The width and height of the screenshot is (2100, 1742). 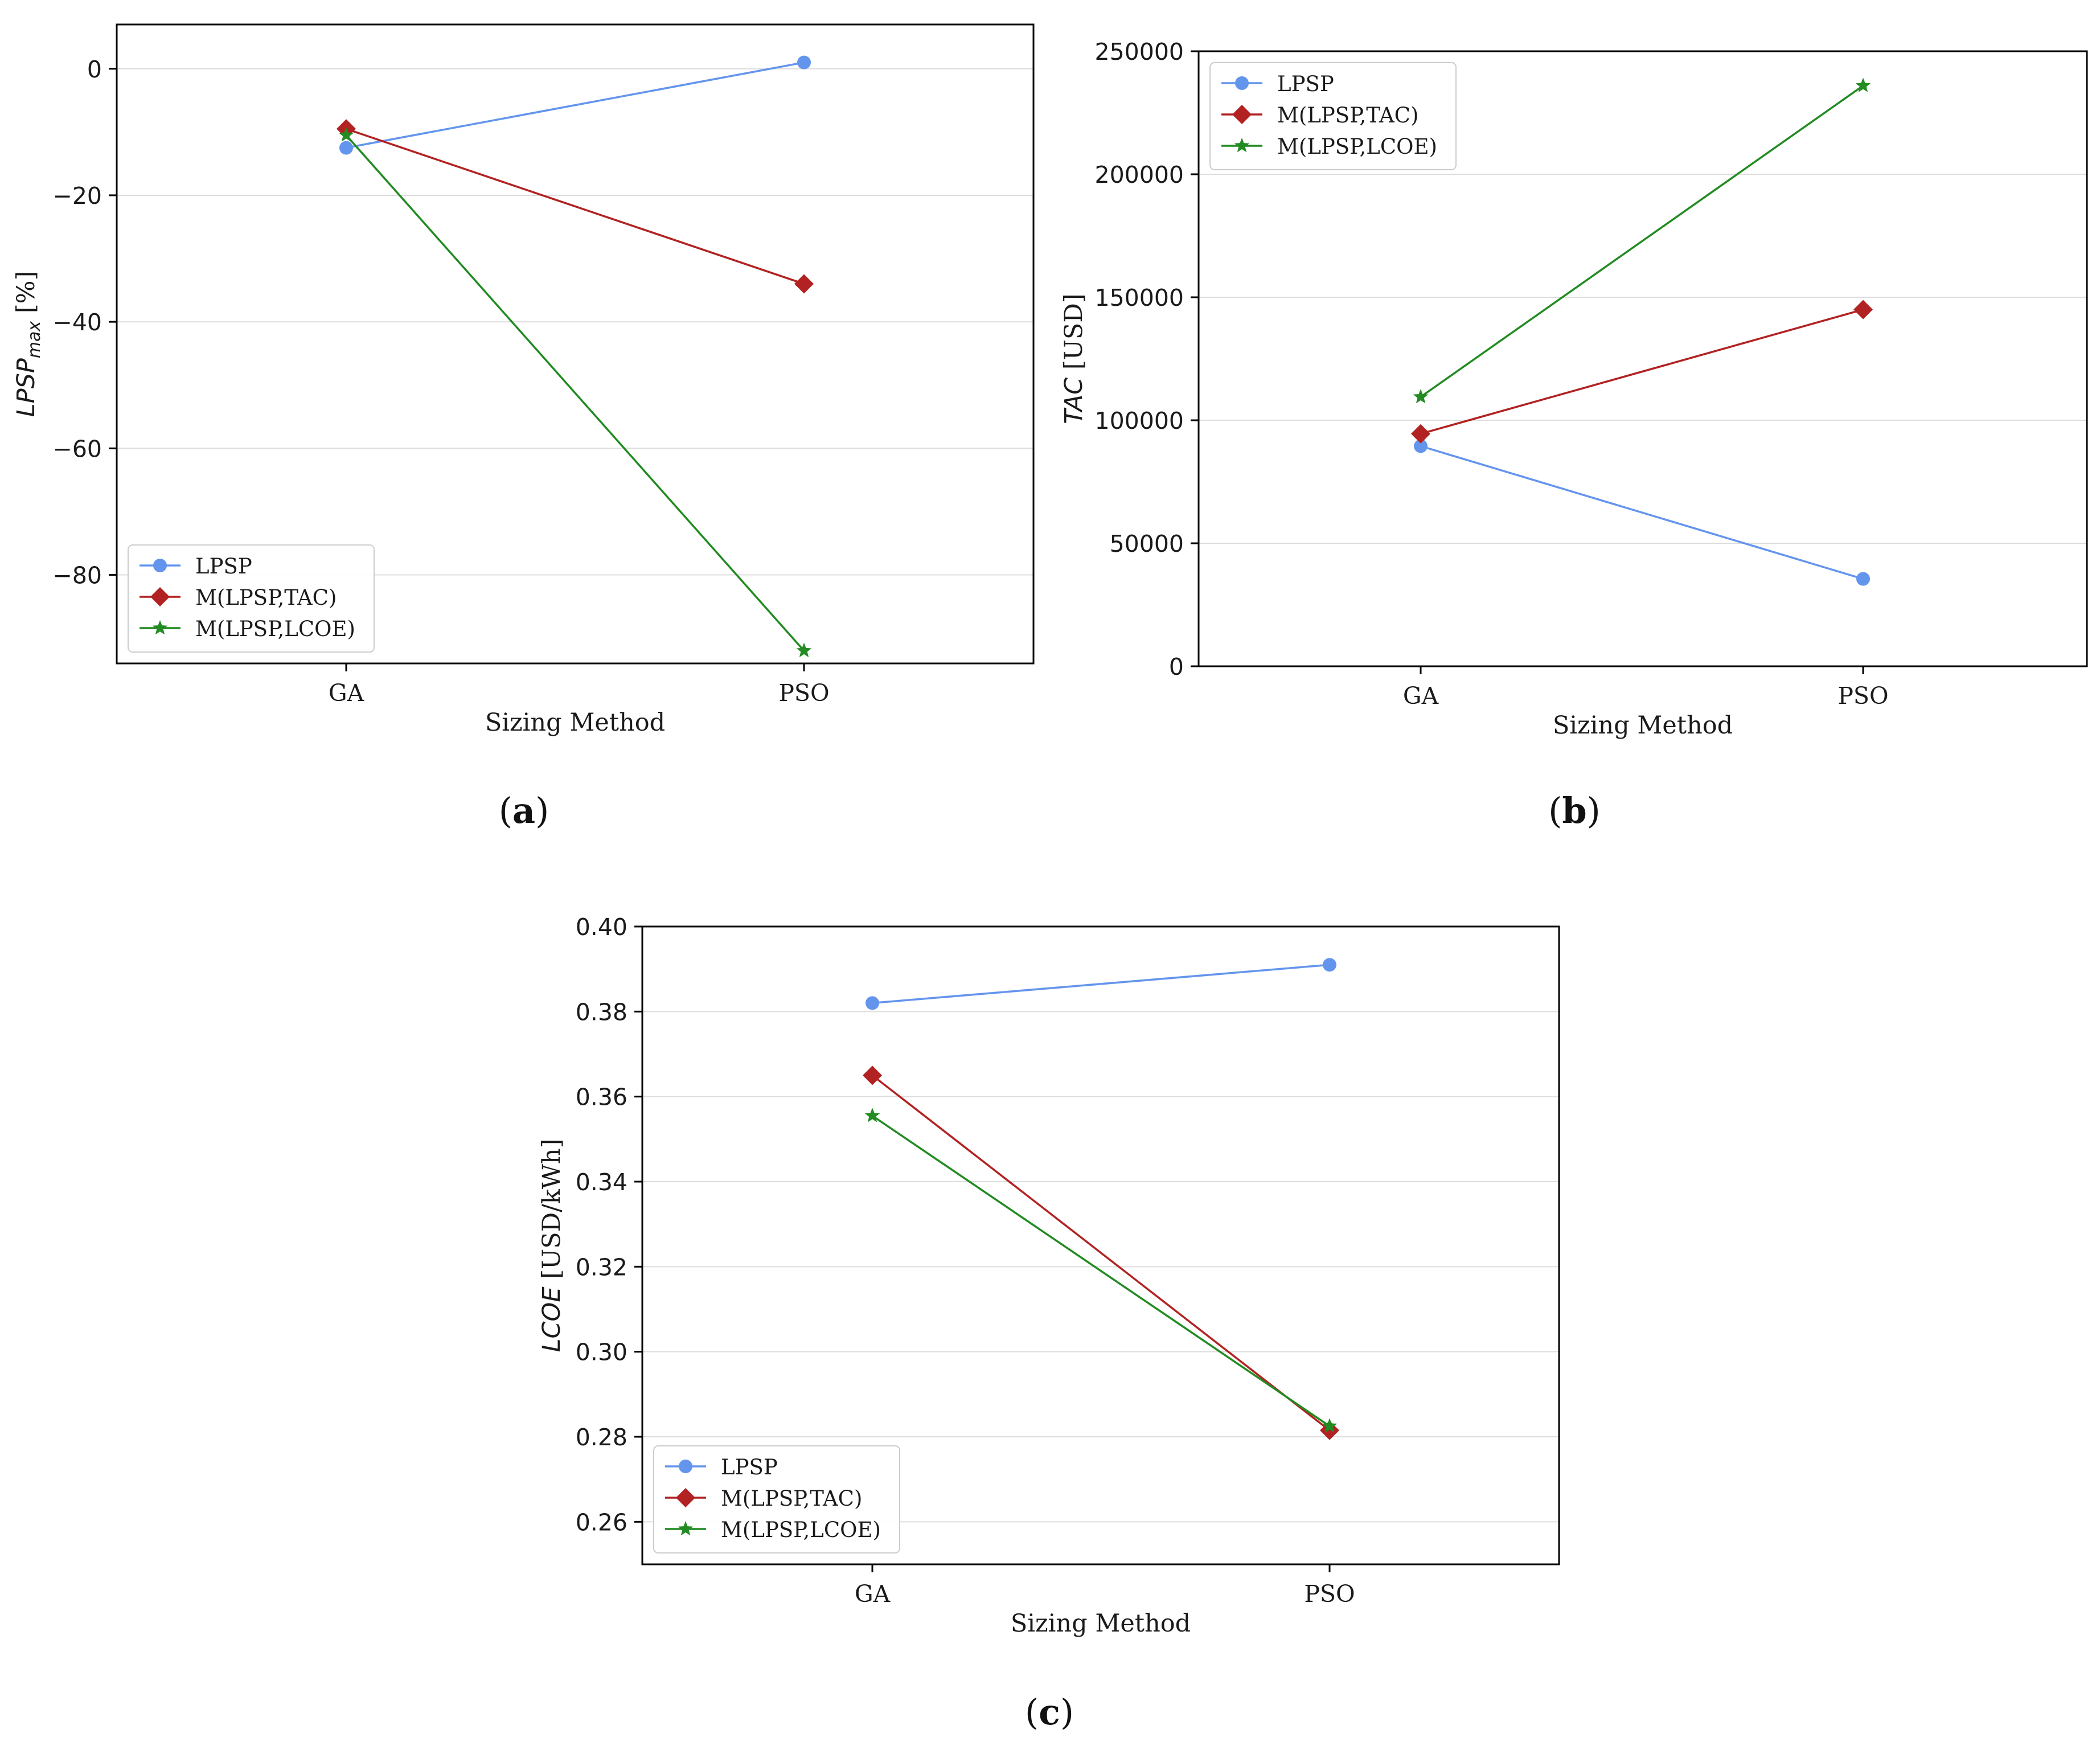 I want to click on y-tick-label: 0, so click(x=94, y=69).